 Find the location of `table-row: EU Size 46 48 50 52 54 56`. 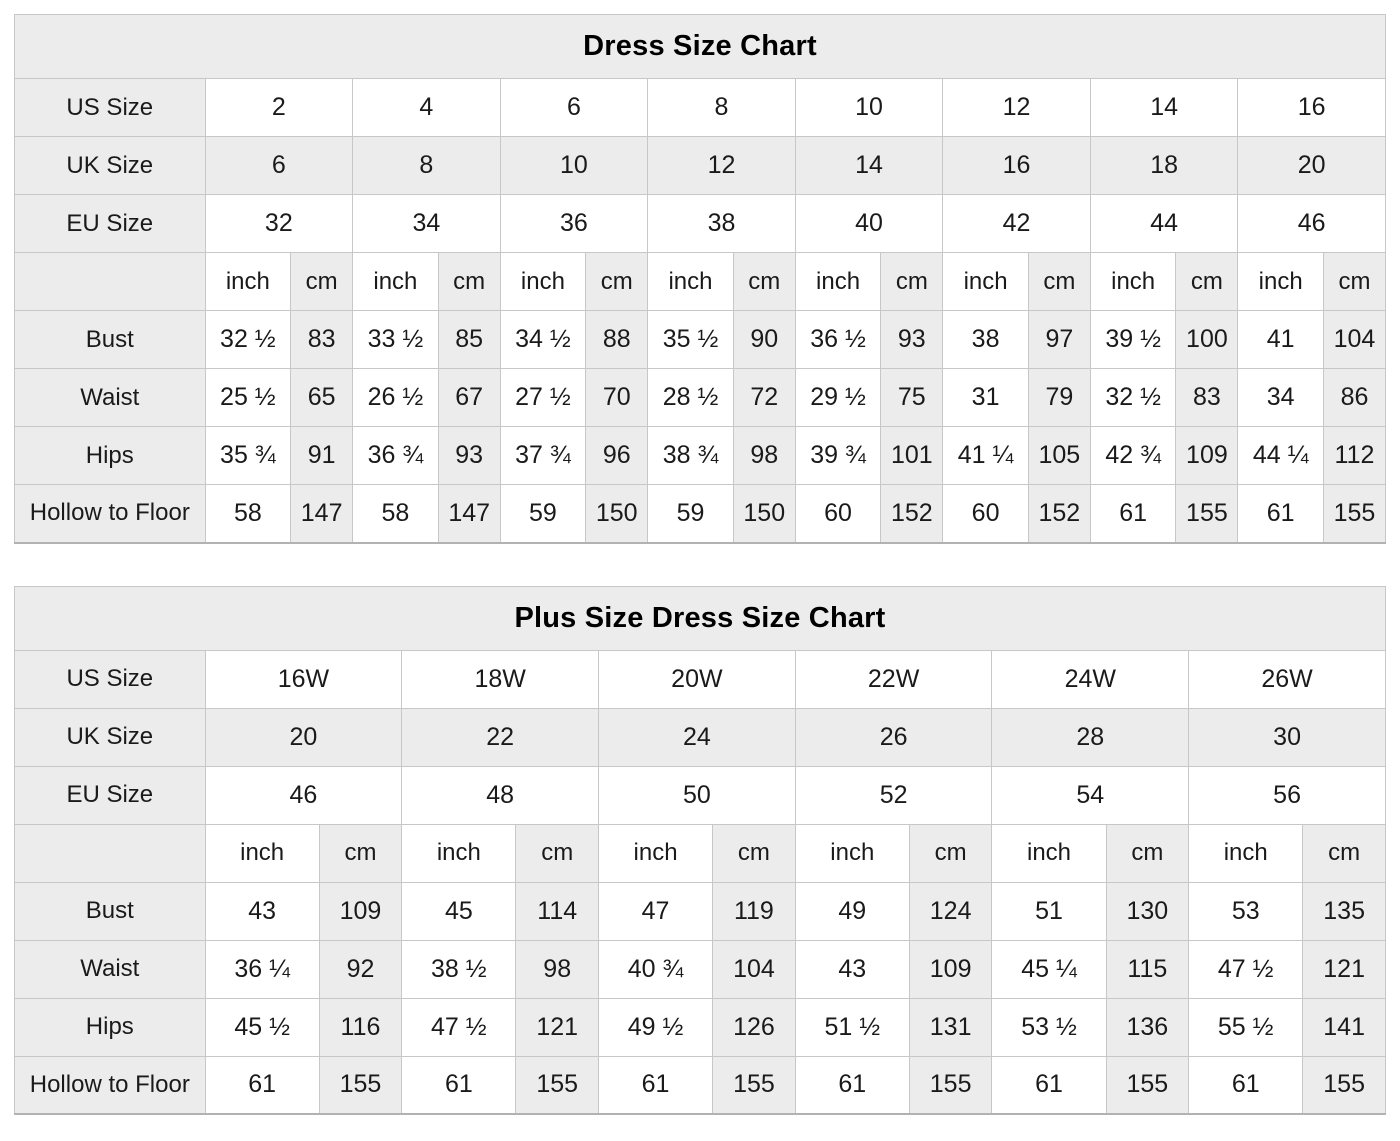

table-row: EU Size 46 48 50 52 54 56 is located at coordinates (700, 795).